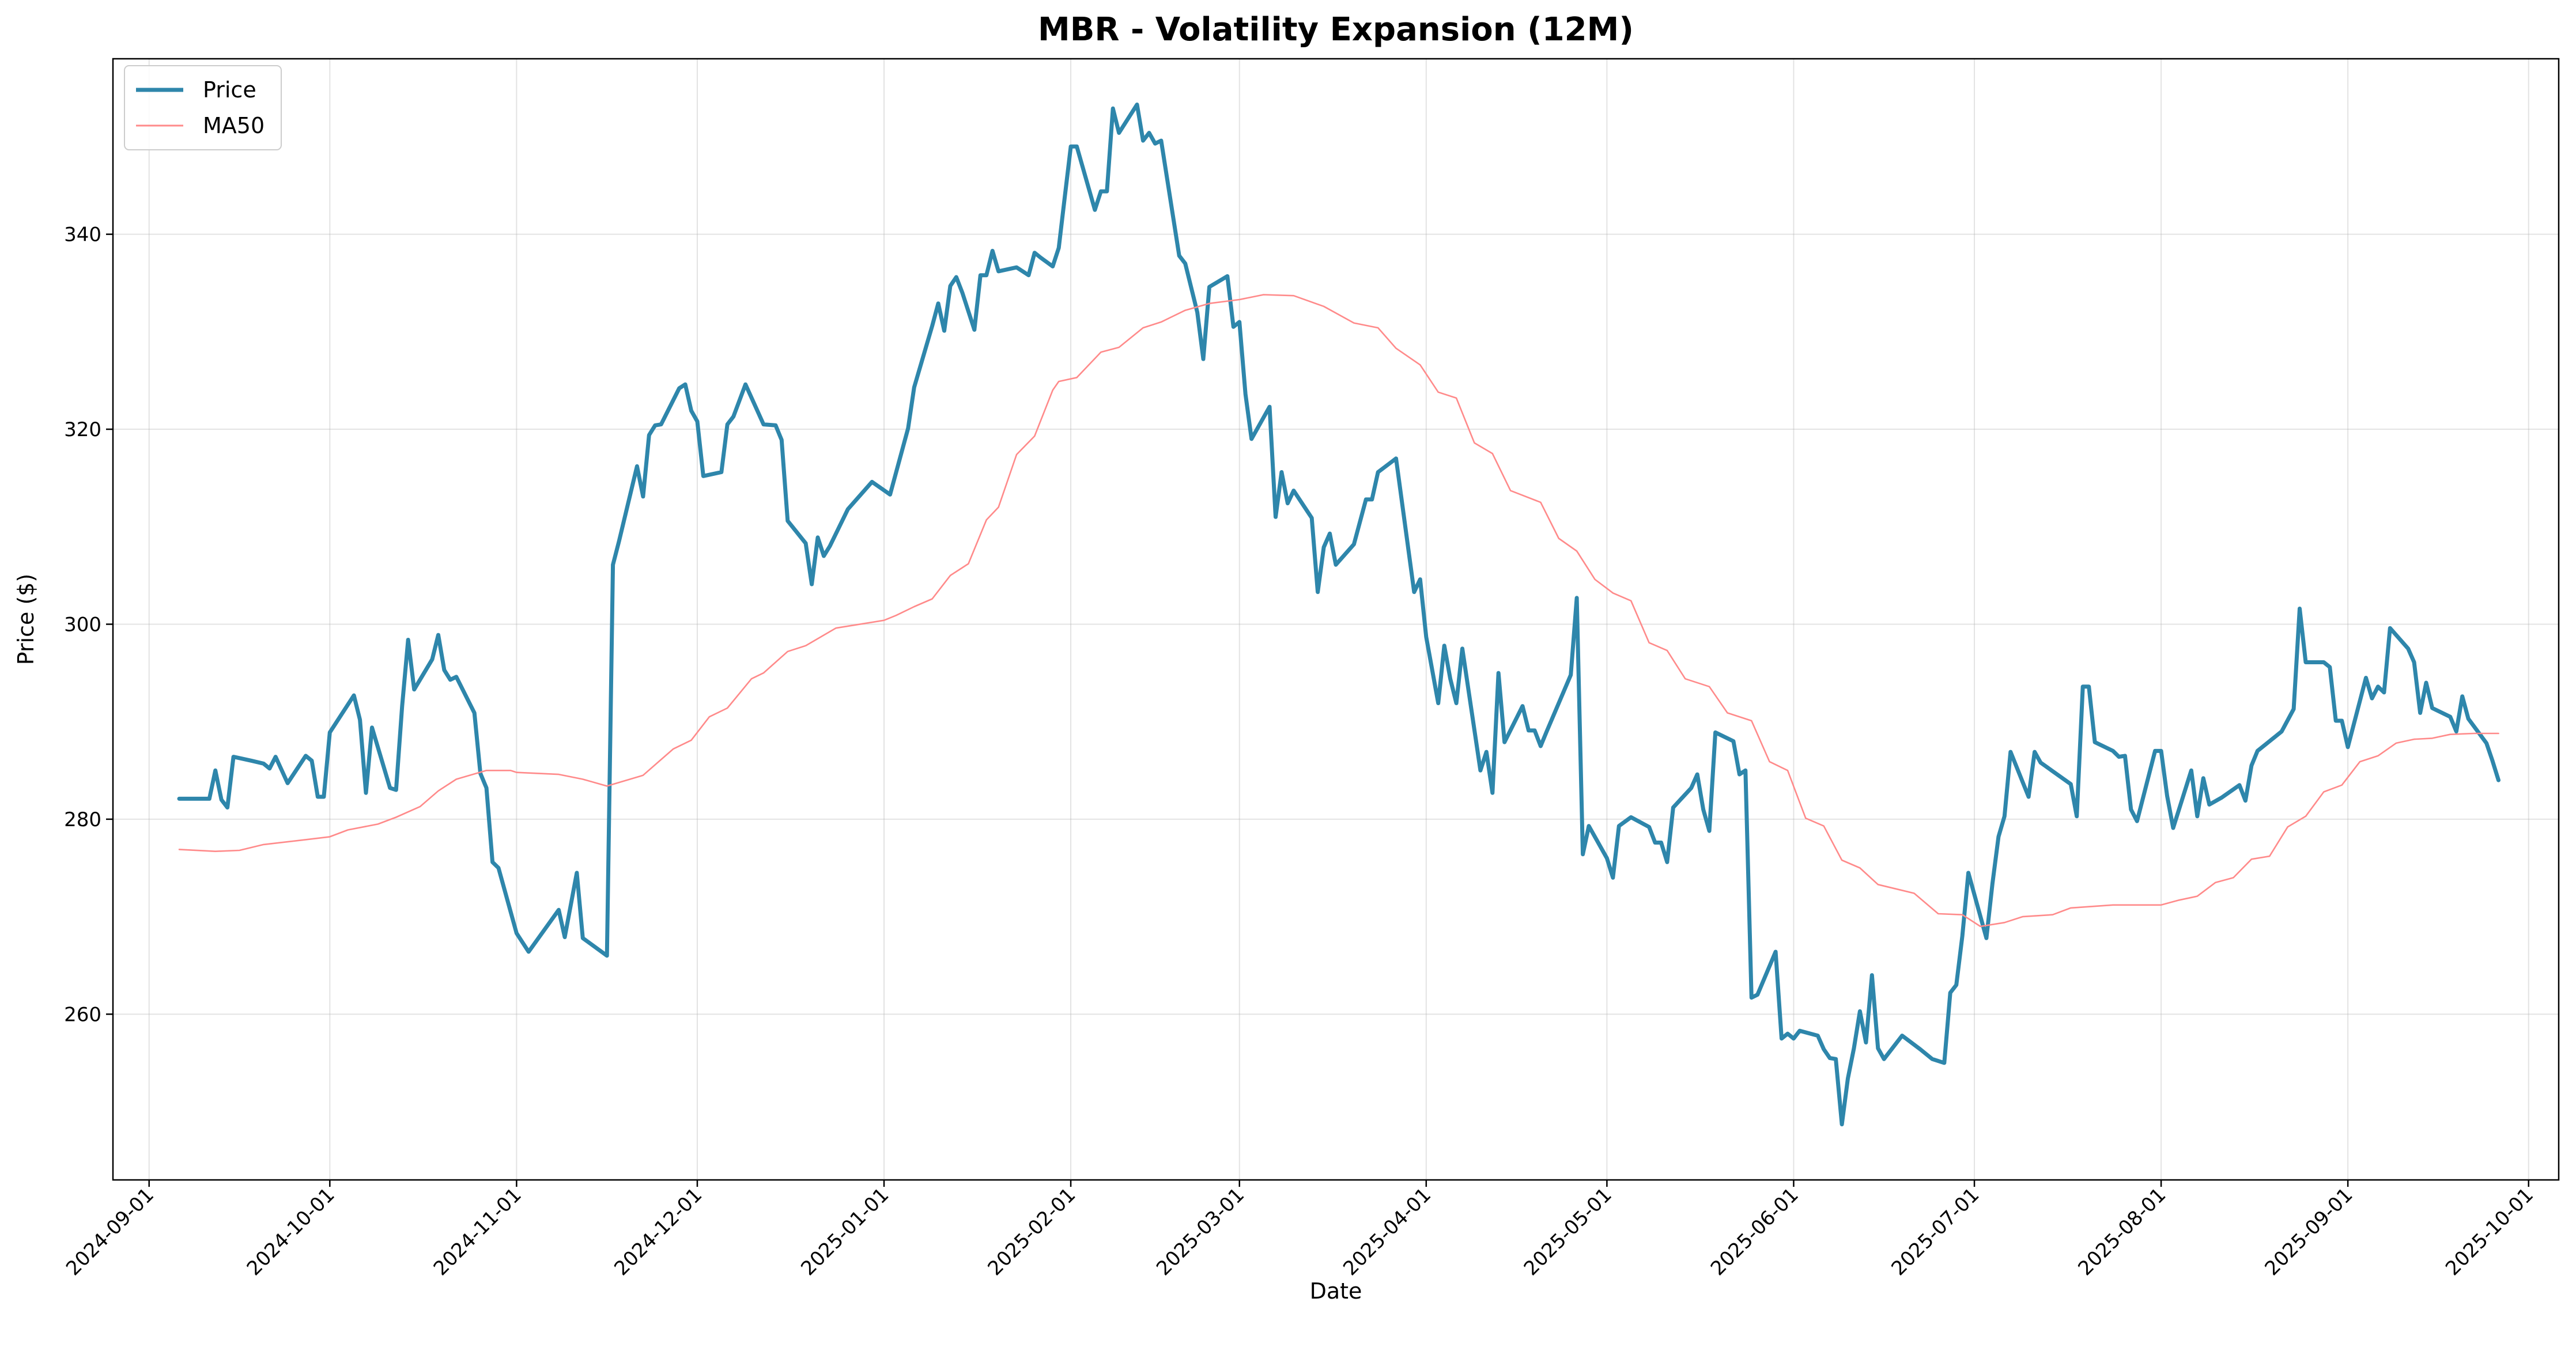 The image size is (2576, 1366). What do you see at coordinates (82, 429) in the screenshot?
I see `y-tick-label: 320` at bounding box center [82, 429].